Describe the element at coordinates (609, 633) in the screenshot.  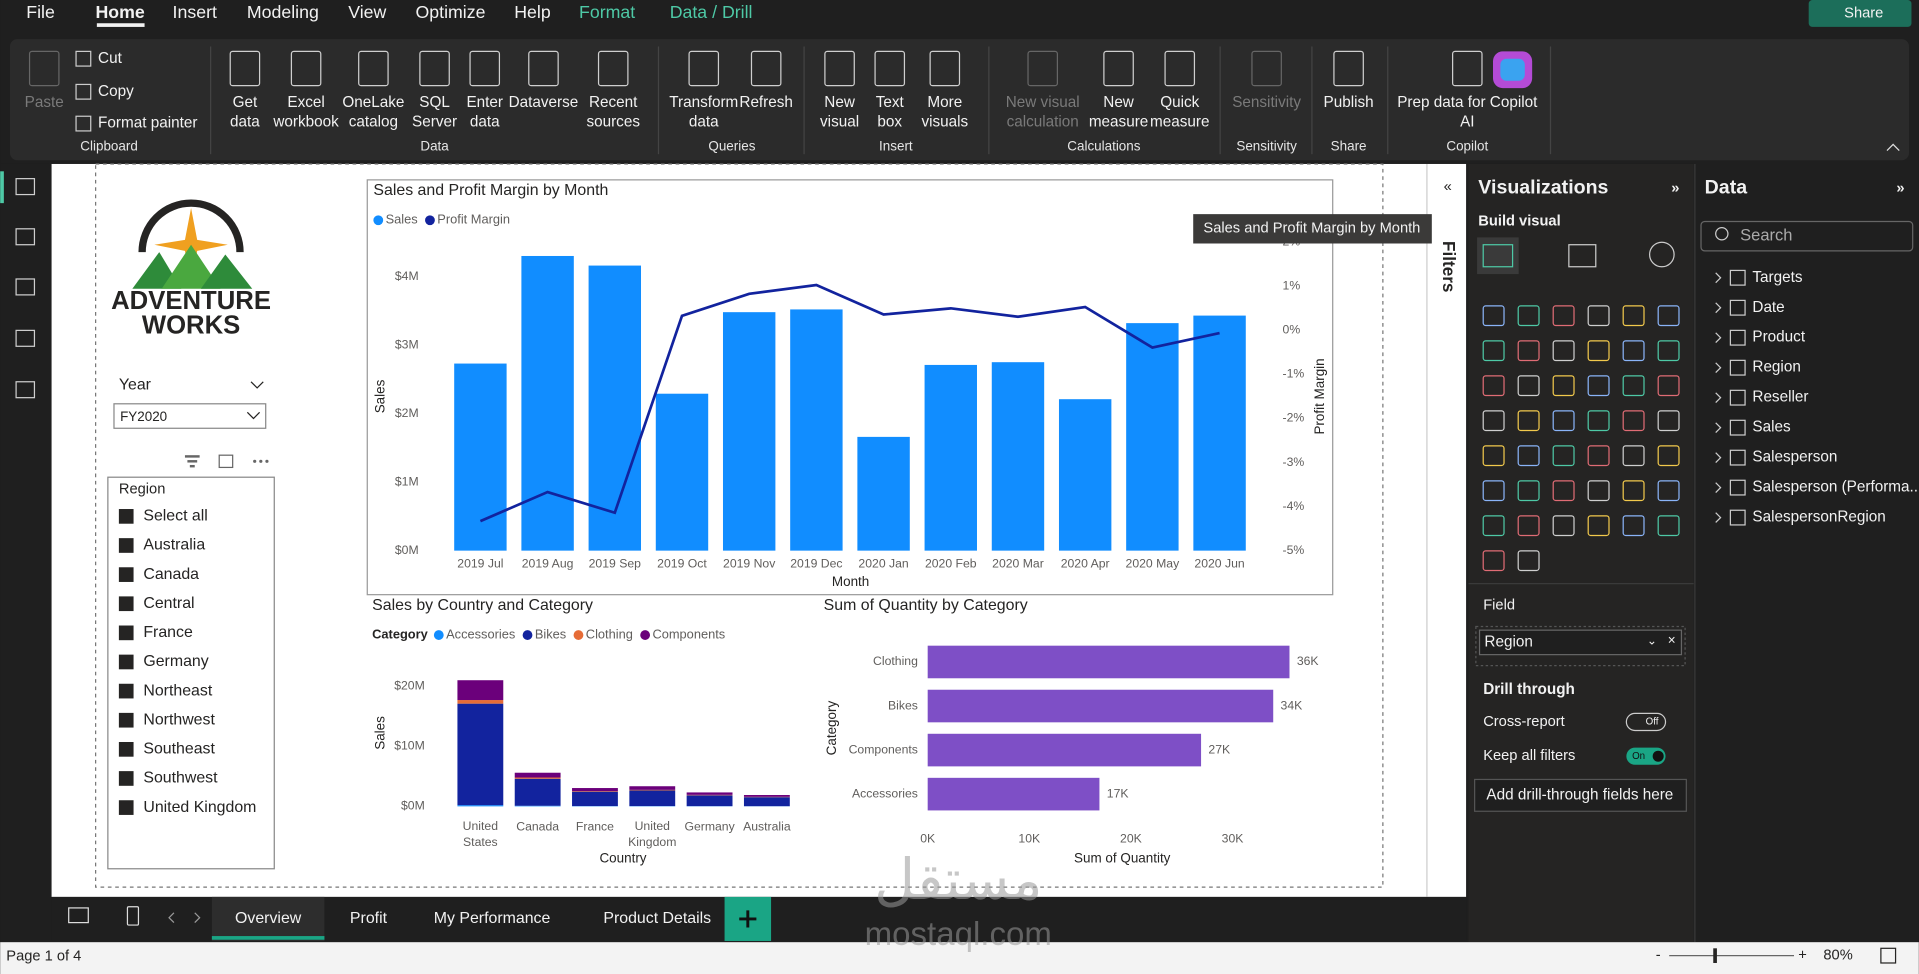
I see `legend-label: Clothing` at that location.